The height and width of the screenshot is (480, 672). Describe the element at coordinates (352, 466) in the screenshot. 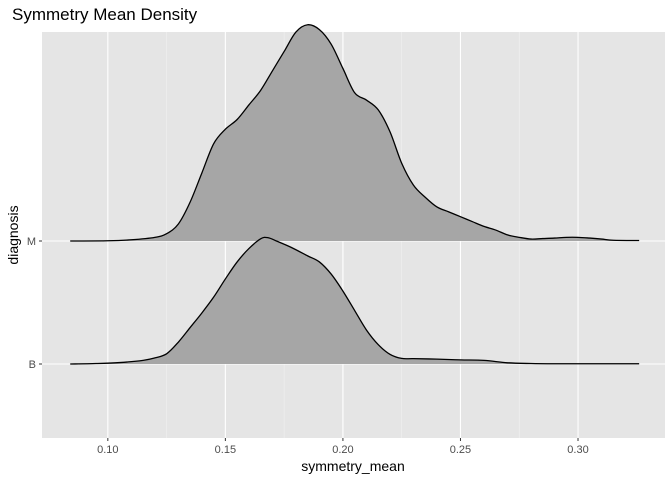

I see `x-axis-title: symmetry_mean` at that location.